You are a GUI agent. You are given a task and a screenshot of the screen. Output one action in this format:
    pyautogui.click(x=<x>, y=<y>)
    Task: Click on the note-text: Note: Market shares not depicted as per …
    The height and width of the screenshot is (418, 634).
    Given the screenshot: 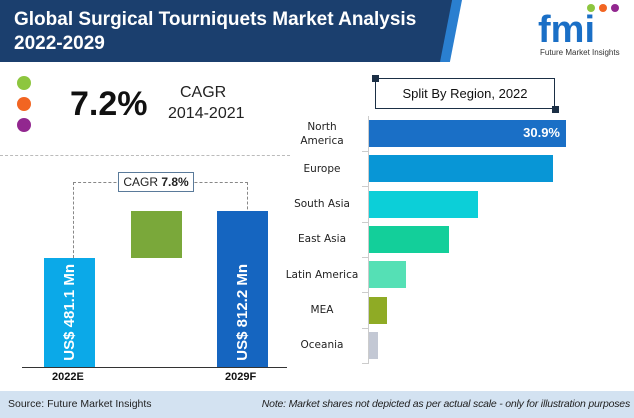 What is the action you would take?
    pyautogui.click(x=445, y=404)
    